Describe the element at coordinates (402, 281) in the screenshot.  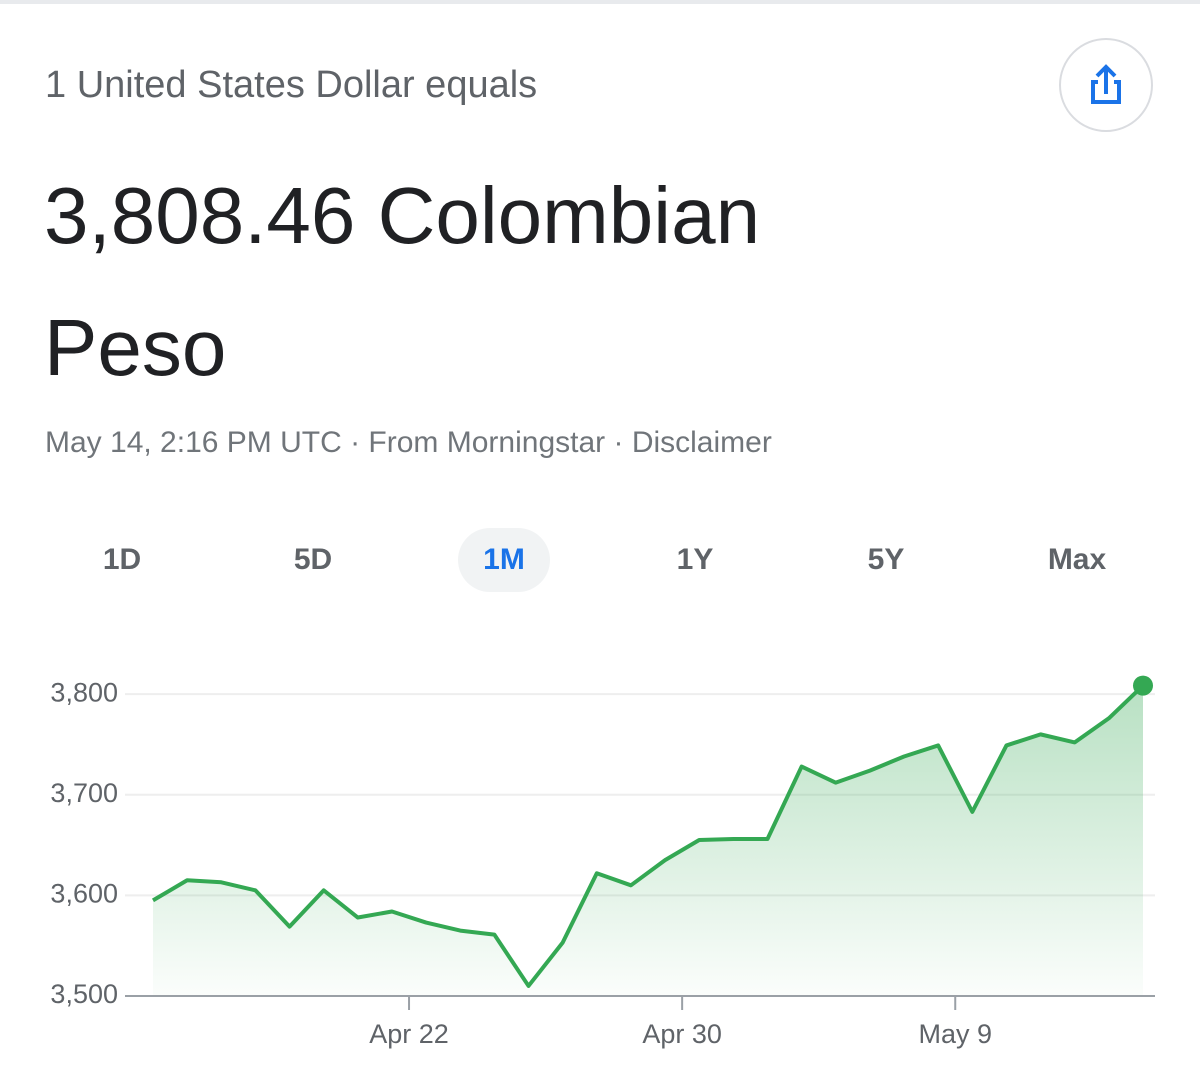
I see `exchange-value: 3,808.46 Colombian Peso` at that location.